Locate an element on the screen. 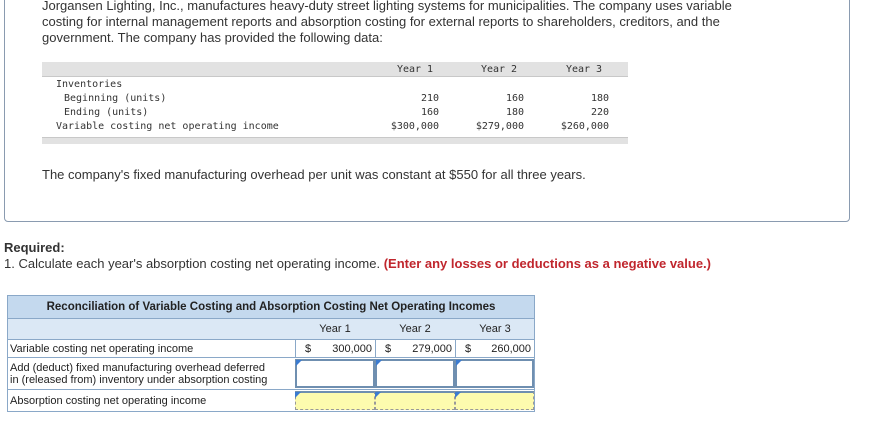 The image size is (875, 429). row-label: Inventories is located at coordinates (89, 84).